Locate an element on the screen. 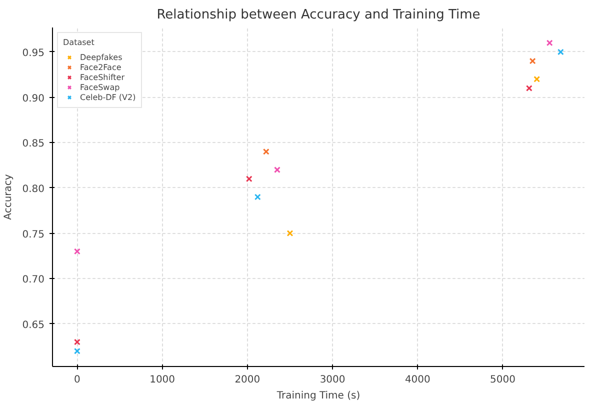  x-tick-label: 1000 is located at coordinates (163, 380).